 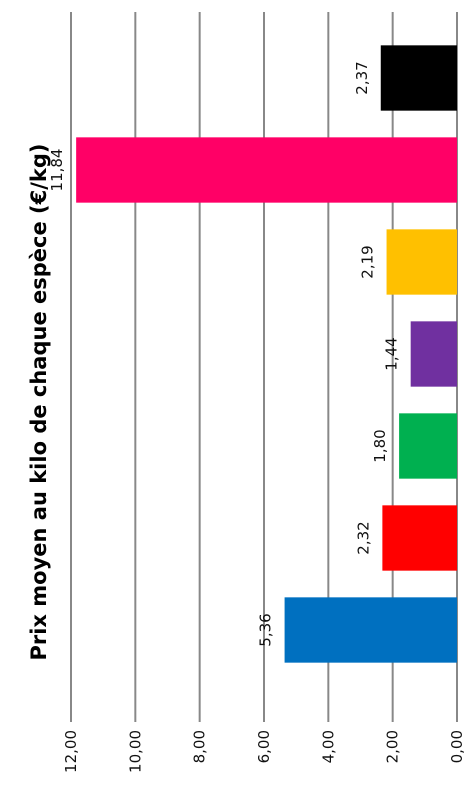 I want to click on data-label: 1,80, so click(x=380, y=445).